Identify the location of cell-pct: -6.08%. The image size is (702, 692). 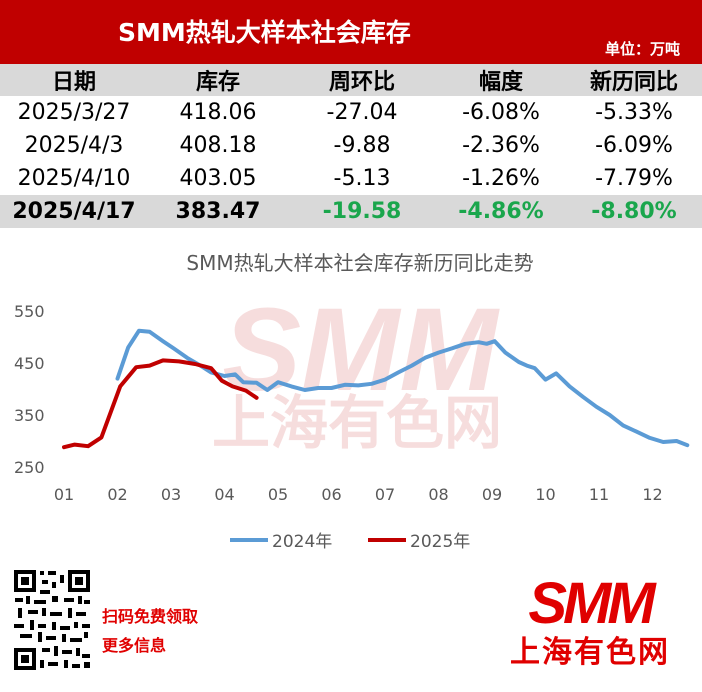
(501, 112).